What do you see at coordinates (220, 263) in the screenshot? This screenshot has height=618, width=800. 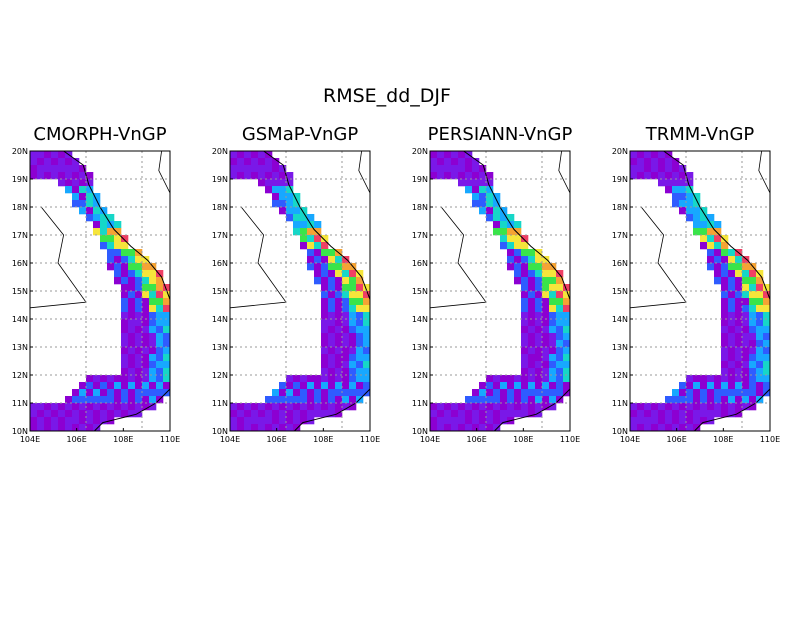 I see `lat-label: 16N` at bounding box center [220, 263].